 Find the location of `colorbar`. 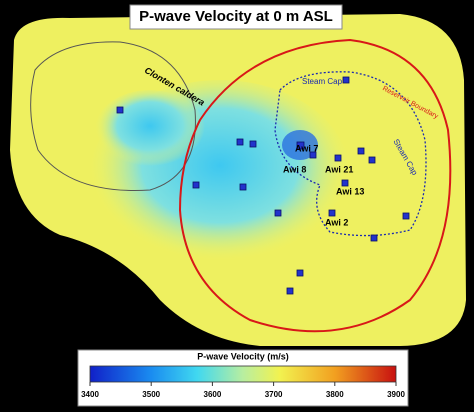

colorbar is located at coordinates (243, 374).